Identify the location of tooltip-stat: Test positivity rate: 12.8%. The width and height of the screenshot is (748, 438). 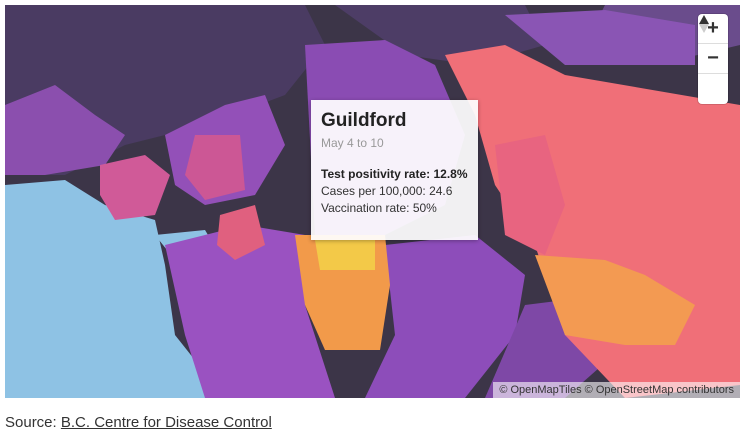
(394, 174).